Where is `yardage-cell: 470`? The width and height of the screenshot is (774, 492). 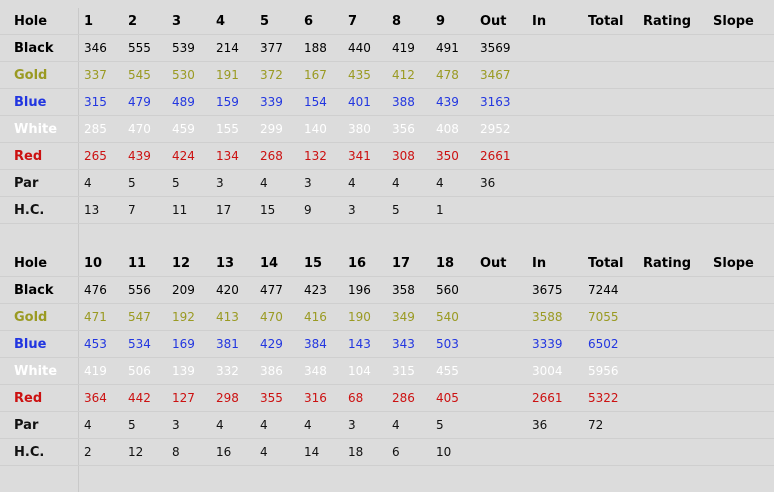 yardage-cell: 470 is located at coordinates (271, 317).